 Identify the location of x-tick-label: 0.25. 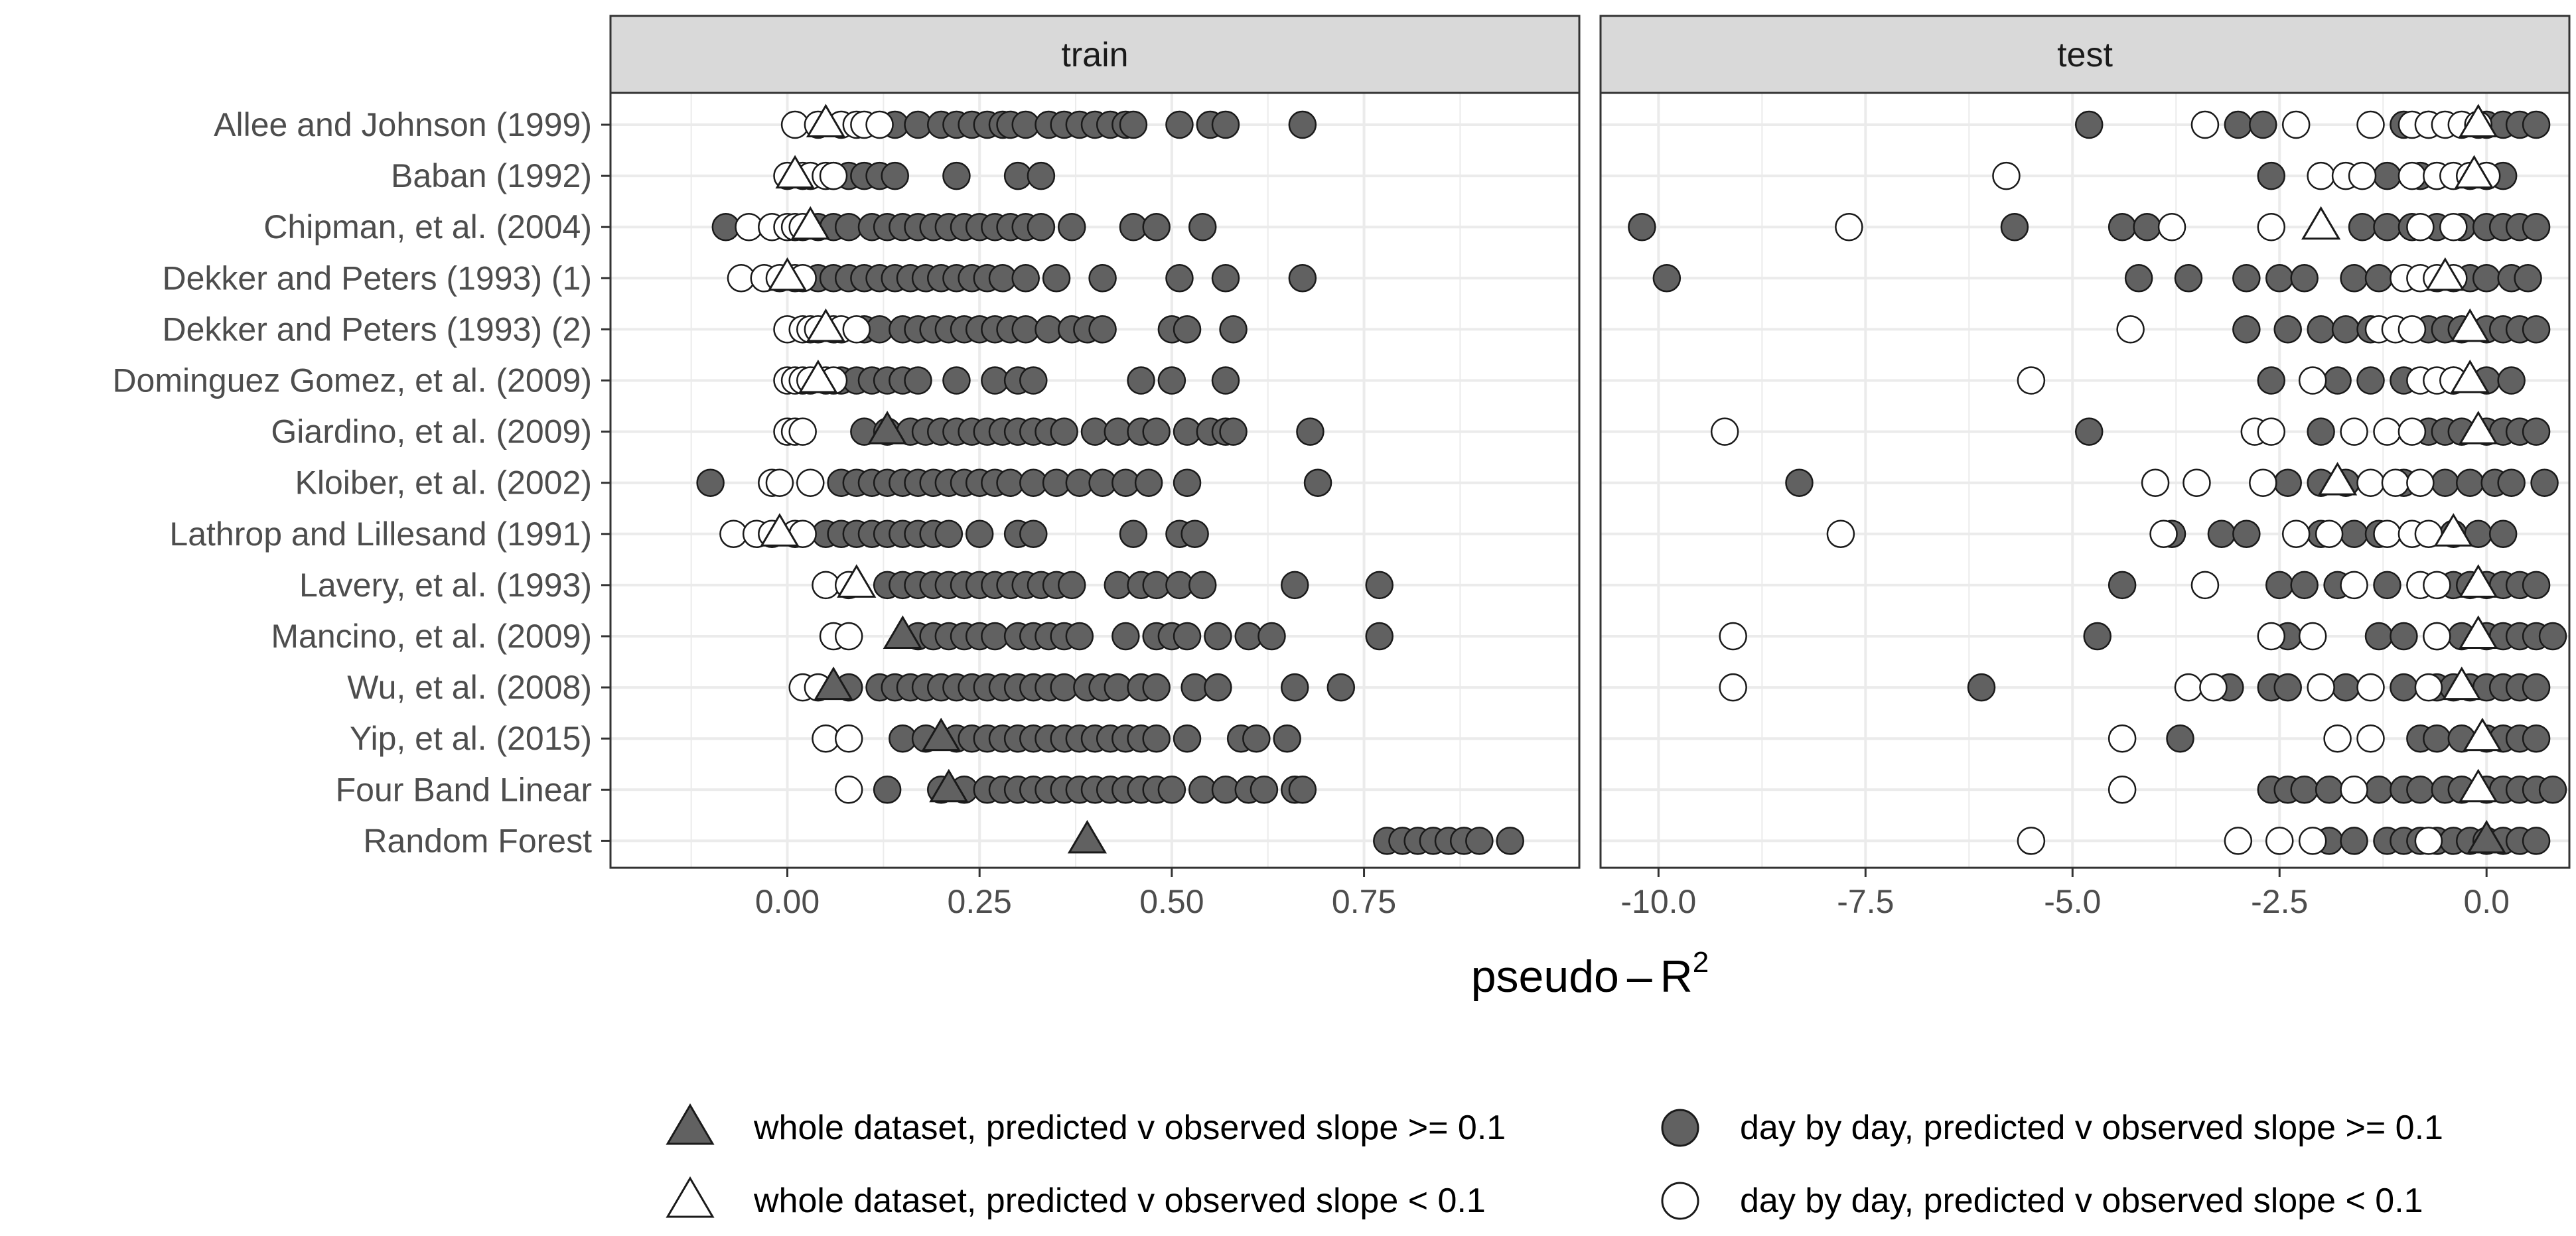
(980, 901).